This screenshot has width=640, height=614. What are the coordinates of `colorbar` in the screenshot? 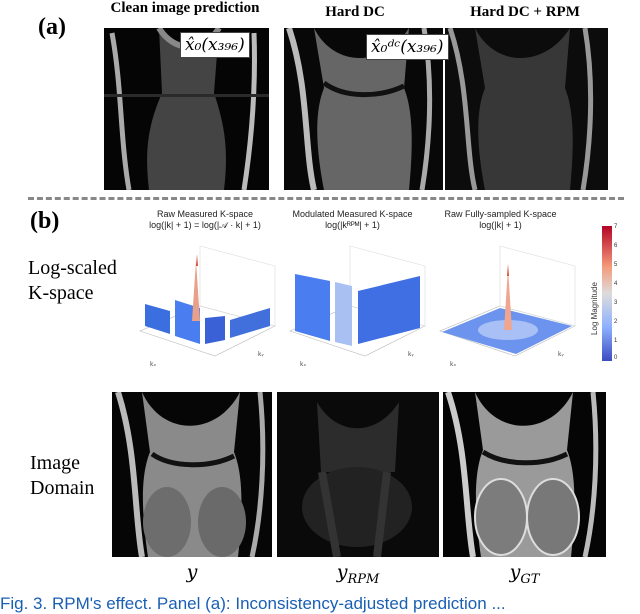 It's located at (607, 293).